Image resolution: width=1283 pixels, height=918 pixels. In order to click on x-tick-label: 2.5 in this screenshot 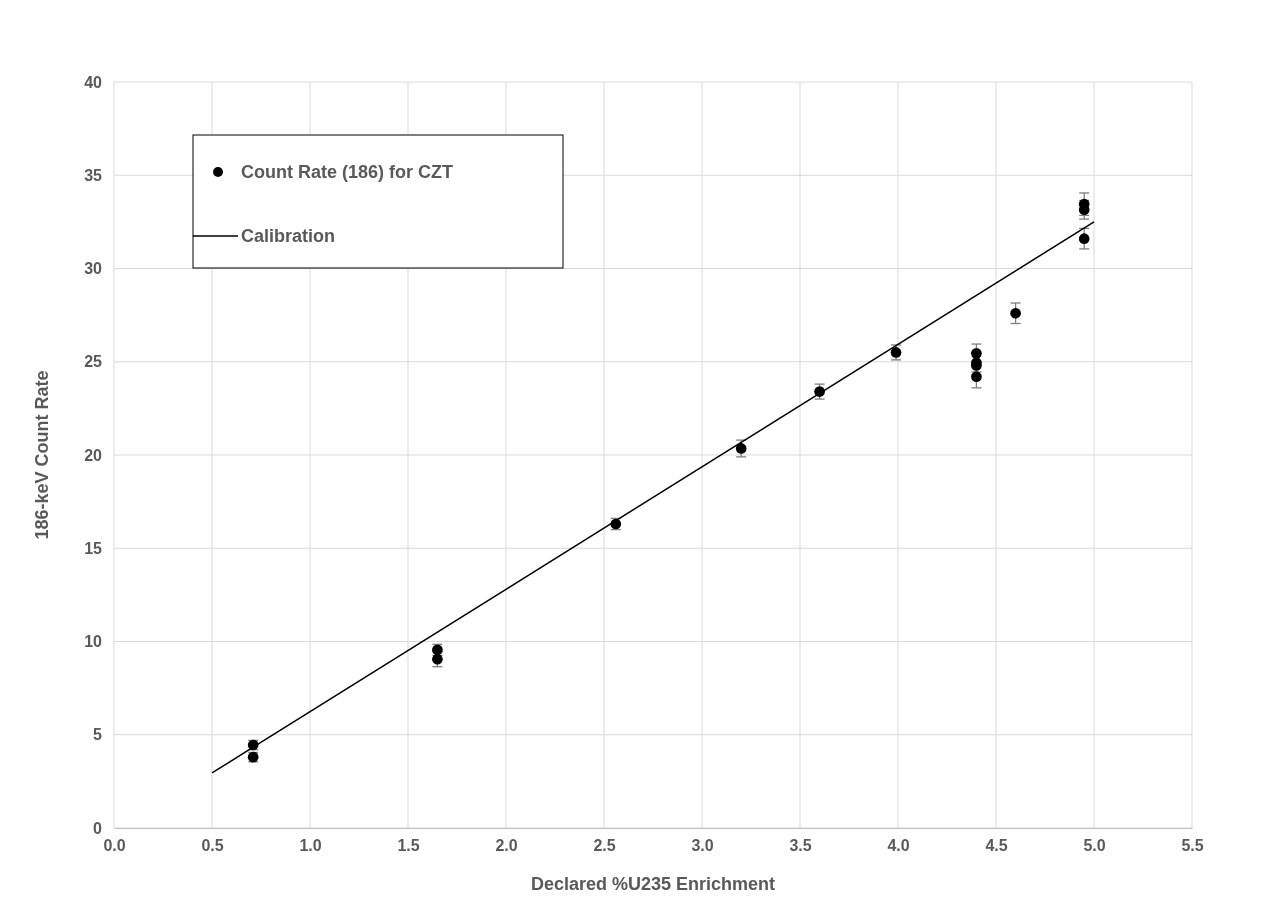, I will do `click(604, 846)`.